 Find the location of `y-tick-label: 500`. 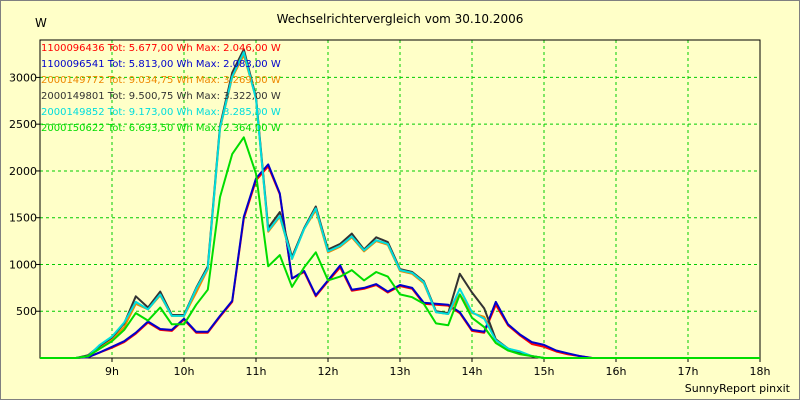

y-tick-label: 500 is located at coordinates (26, 311).